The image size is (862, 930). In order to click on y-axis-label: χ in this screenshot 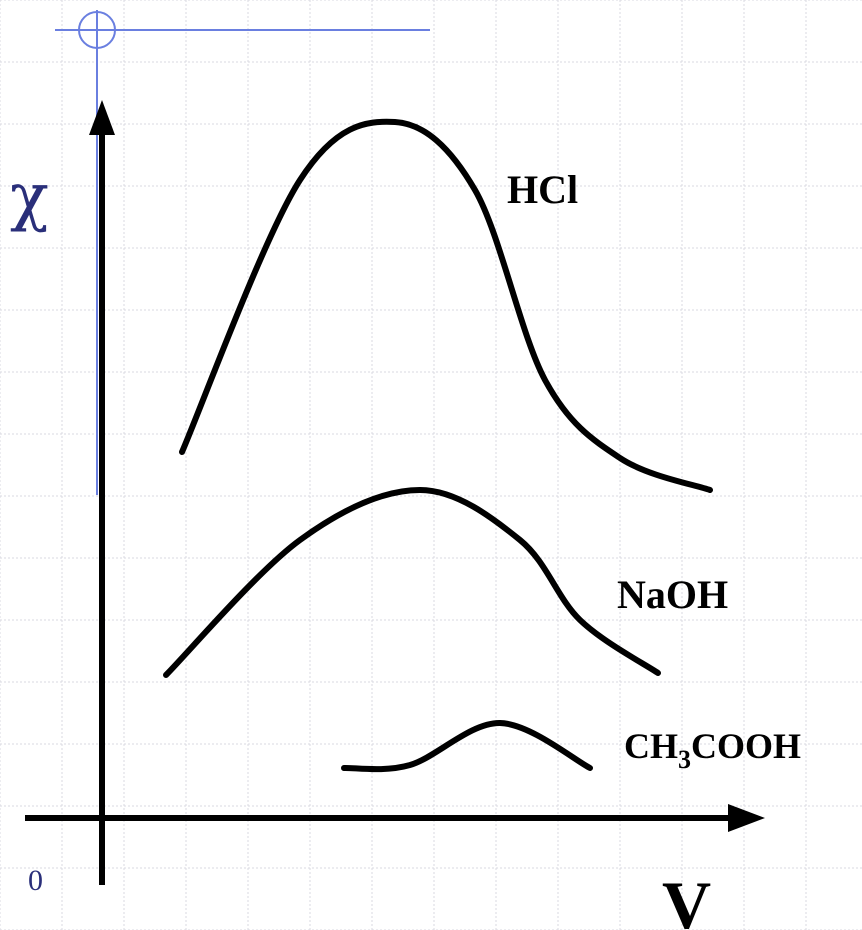, I will do `click(29, 197)`.